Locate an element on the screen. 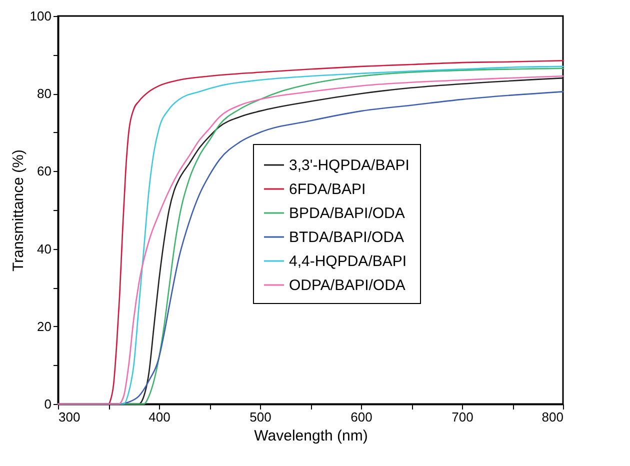  x-axis-title: Wavelength (nm) is located at coordinates (311, 436).